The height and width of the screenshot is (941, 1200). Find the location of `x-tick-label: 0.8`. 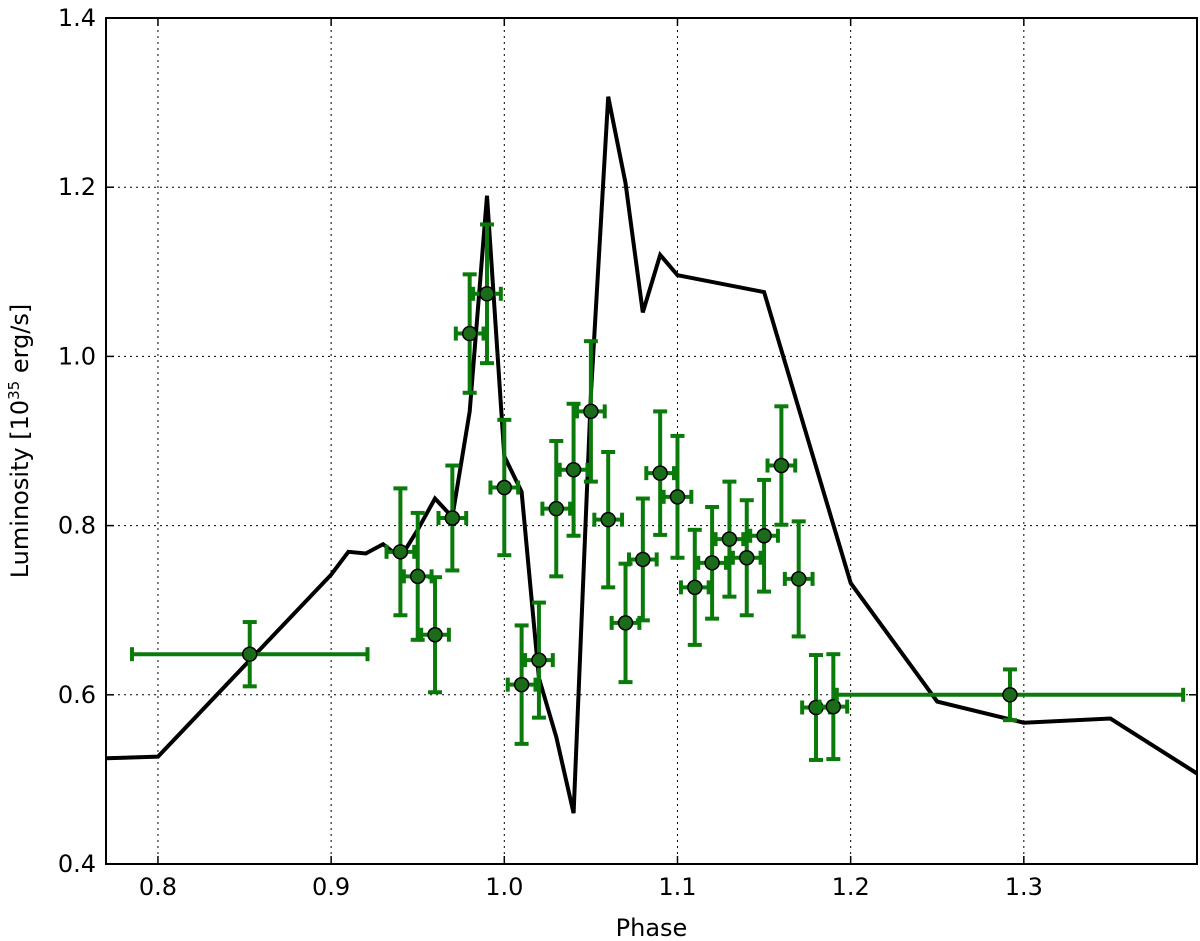

x-tick-label: 0.8 is located at coordinates (158, 887).